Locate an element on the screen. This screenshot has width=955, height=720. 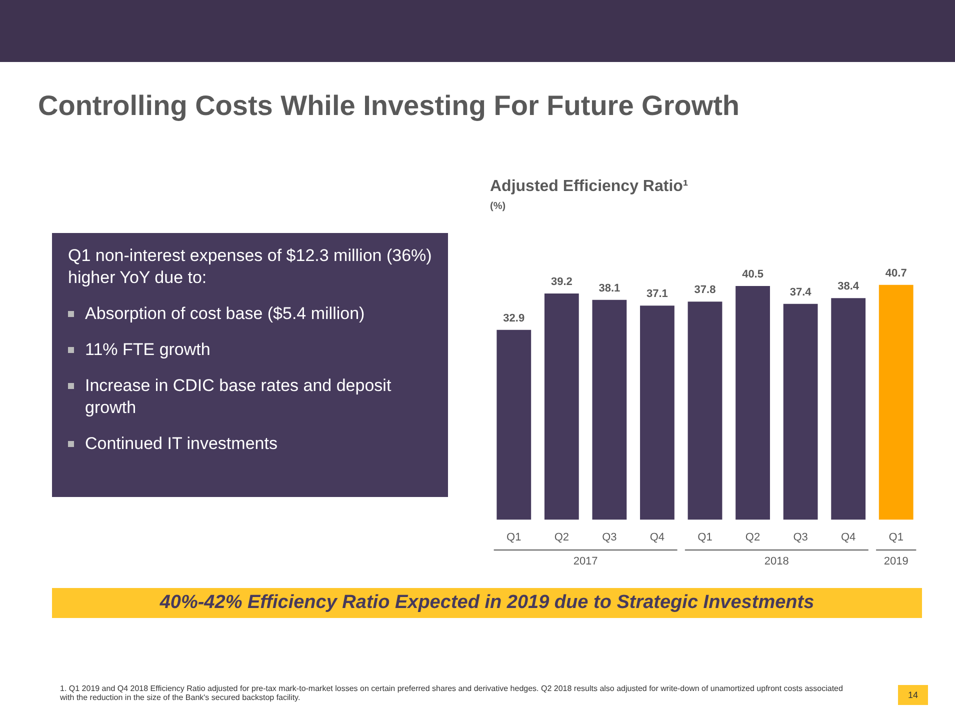
text: 14 is located at coordinates (913, 695).